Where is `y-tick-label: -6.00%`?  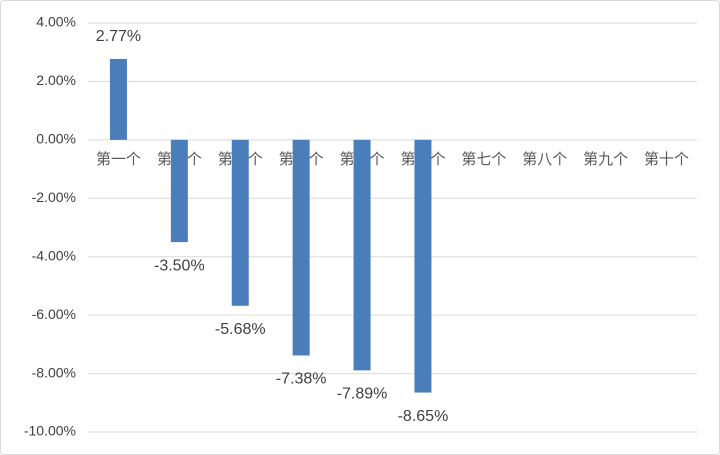 y-tick-label: -6.00% is located at coordinates (54, 314).